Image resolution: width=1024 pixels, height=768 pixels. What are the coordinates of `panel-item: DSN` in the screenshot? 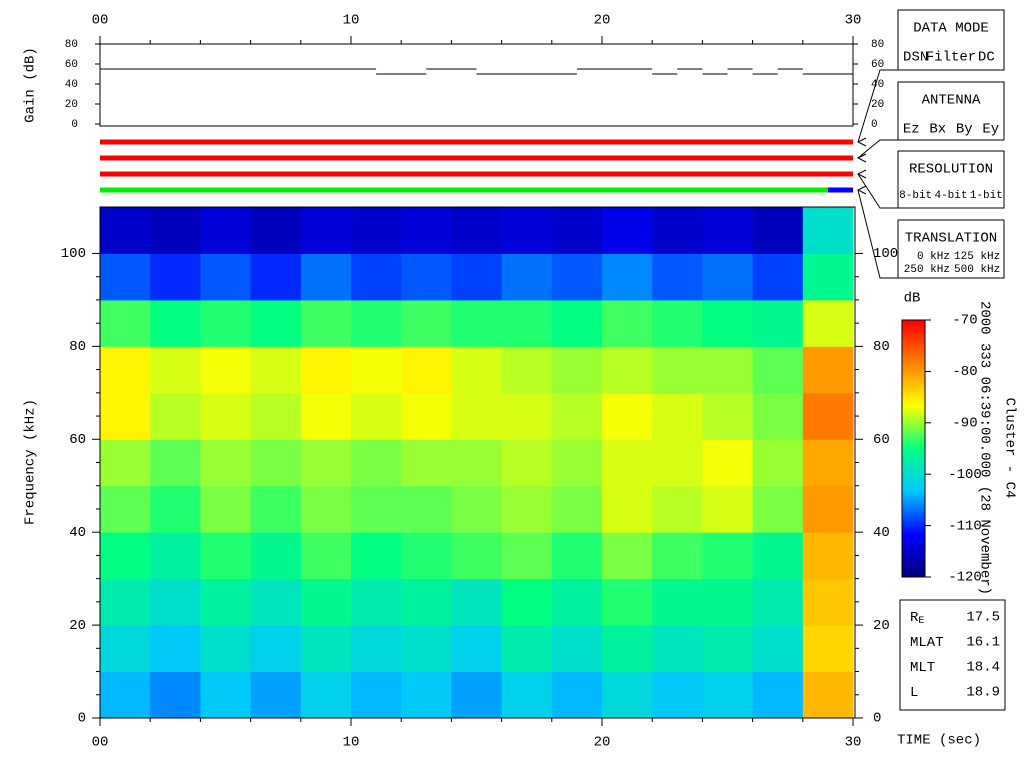 It's located at (915, 58).